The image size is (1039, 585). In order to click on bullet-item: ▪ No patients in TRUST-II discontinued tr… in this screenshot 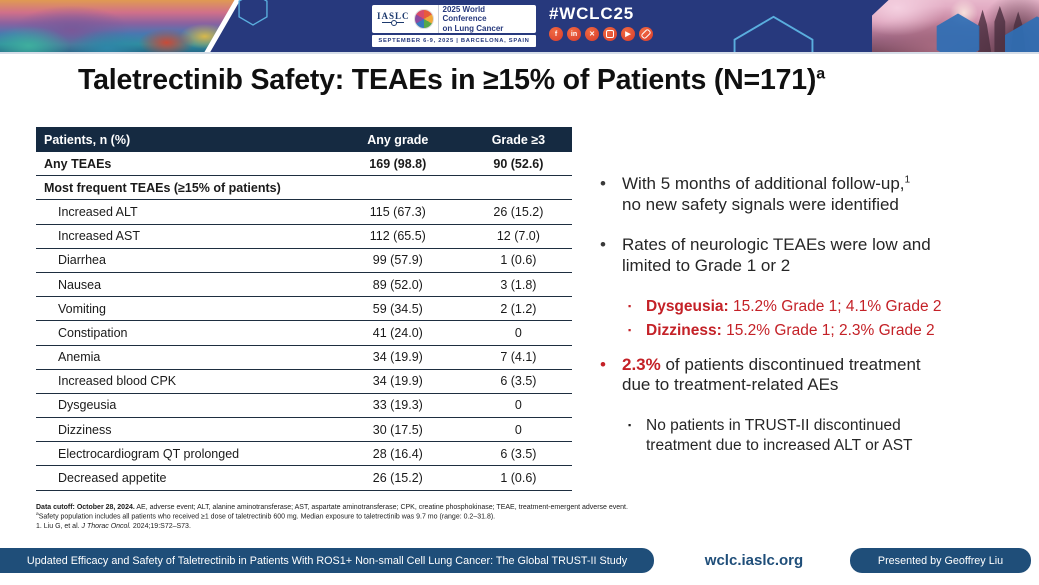, I will do `click(831, 435)`.